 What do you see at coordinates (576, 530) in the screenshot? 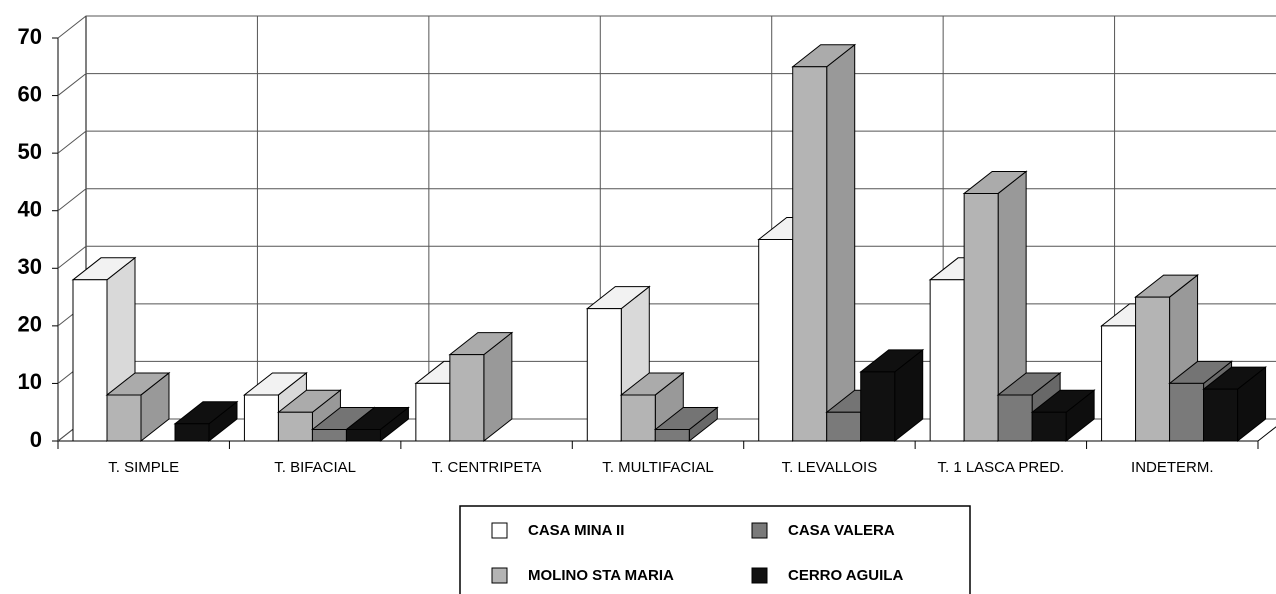
I see `legend-label: CASA MINA II` at bounding box center [576, 530].